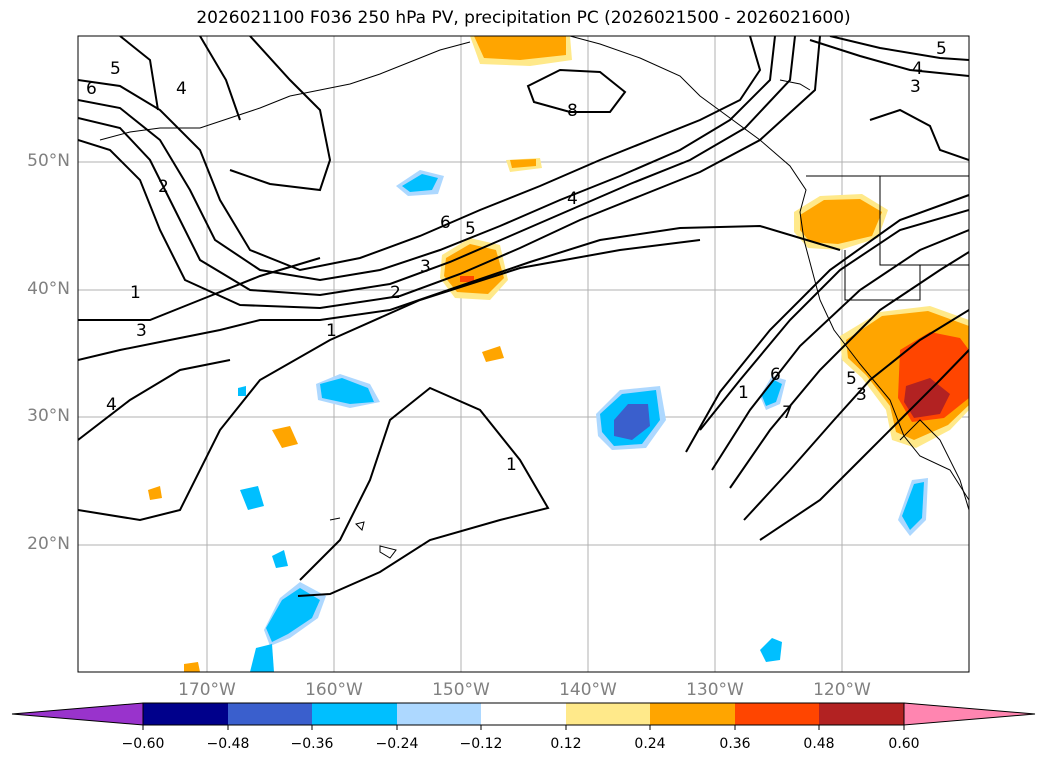  What do you see at coordinates (397, 744) in the screenshot?
I see `colorbar-tick-label: −0.24` at bounding box center [397, 744].